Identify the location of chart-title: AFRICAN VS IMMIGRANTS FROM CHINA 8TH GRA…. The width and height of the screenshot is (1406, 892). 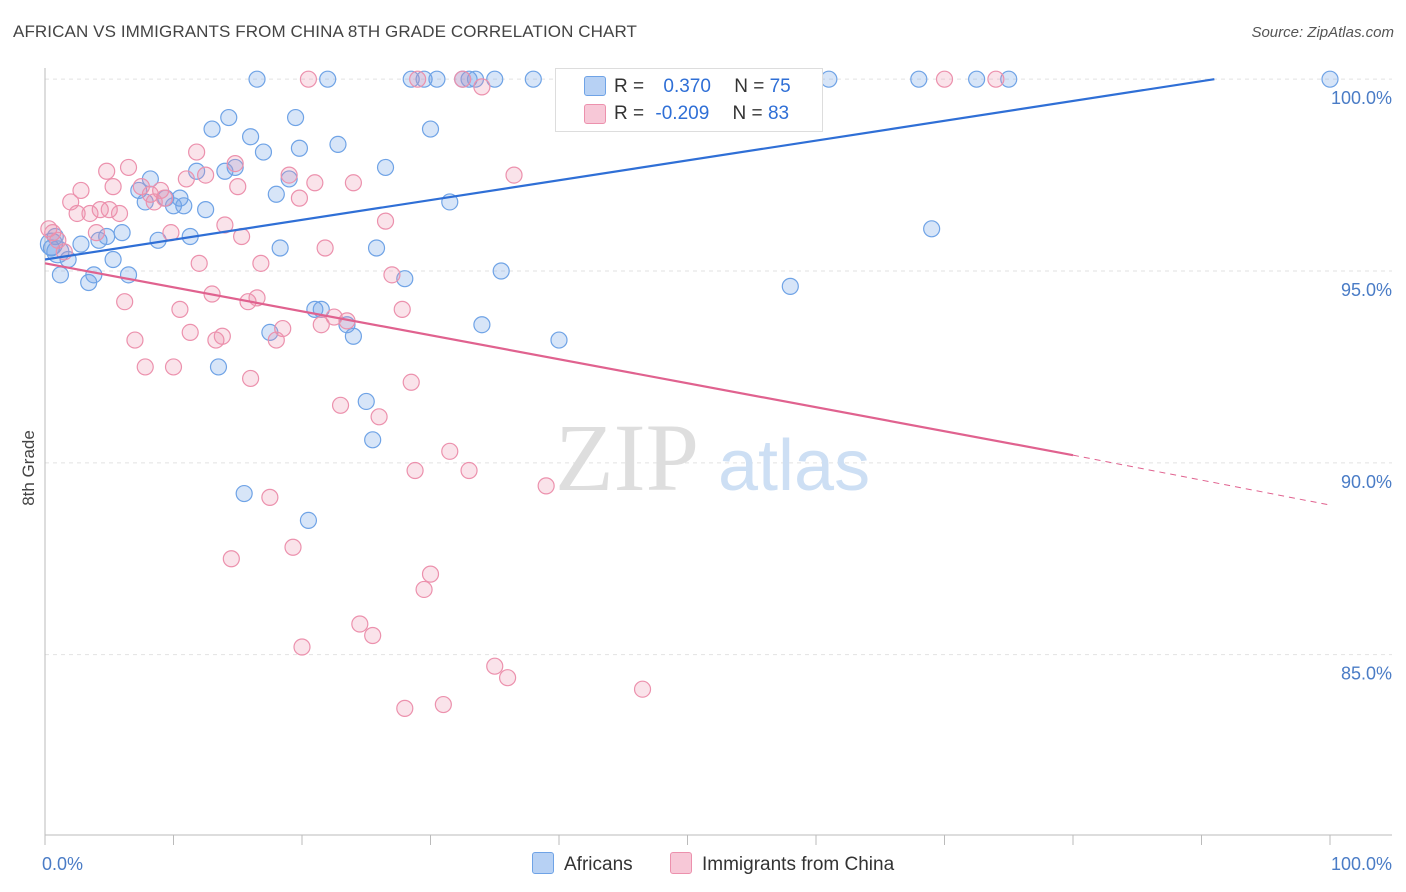
(325, 31).